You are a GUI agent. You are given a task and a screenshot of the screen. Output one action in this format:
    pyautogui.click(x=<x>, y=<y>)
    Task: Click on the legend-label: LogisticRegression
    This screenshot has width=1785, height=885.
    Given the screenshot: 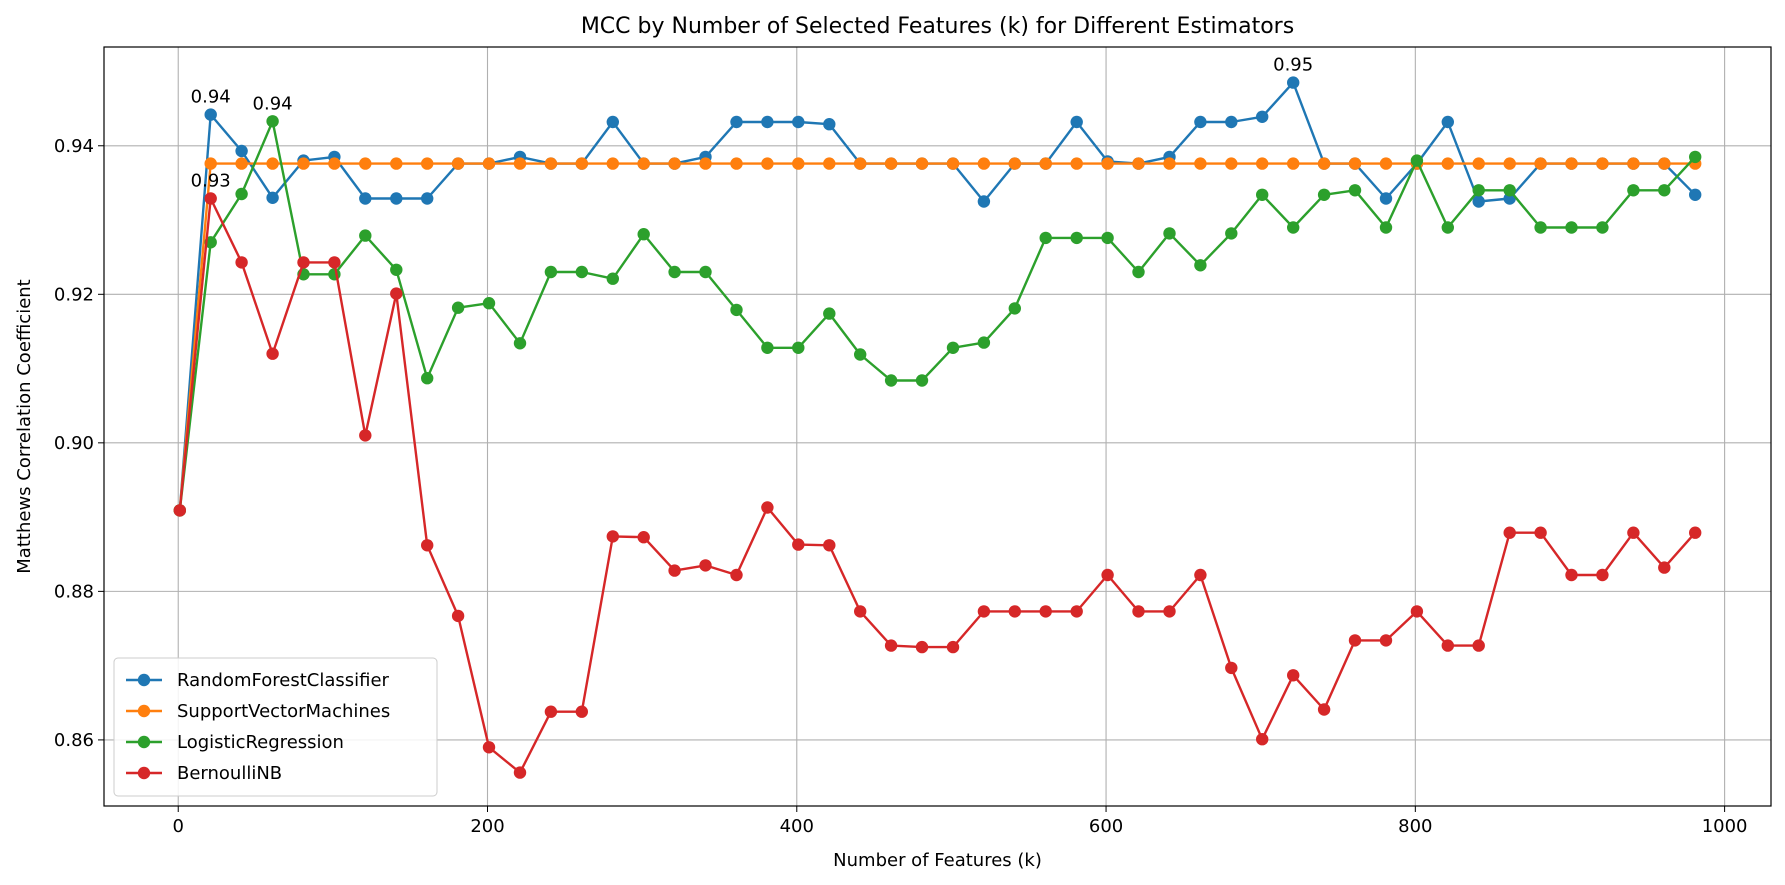 What is the action you would take?
    pyautogui.click(x=260, y=742)
    